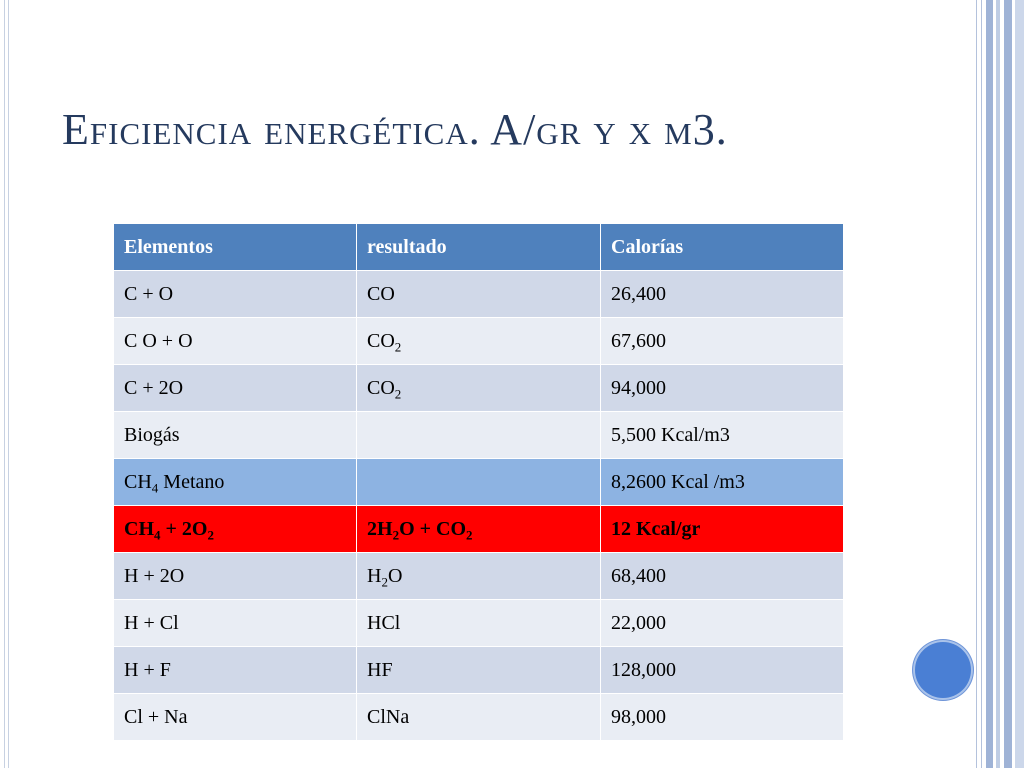  I want to click on cell-text: C + 2O, so click(154, 387).